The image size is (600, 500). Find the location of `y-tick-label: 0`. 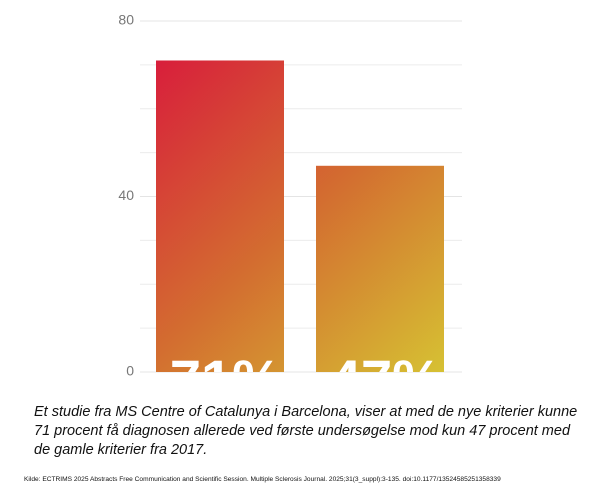

y-tick-label: 0 is located at coordinates (130, 371).